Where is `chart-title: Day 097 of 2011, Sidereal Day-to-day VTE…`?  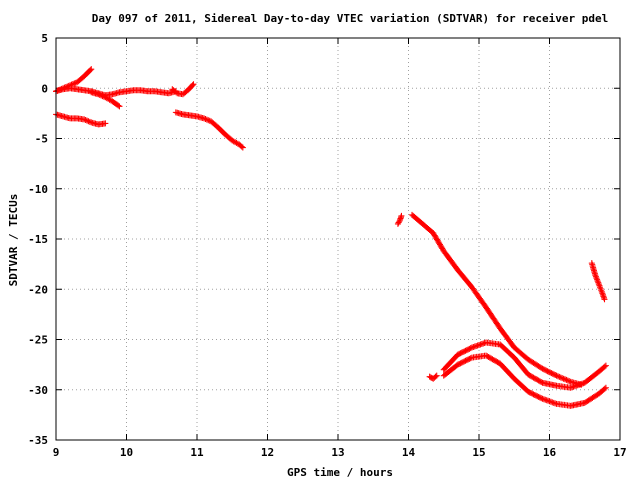
chart-title: Day 097 of 2011, Sidereal Day-to-day VTE… is located at coordinates (350, 18).